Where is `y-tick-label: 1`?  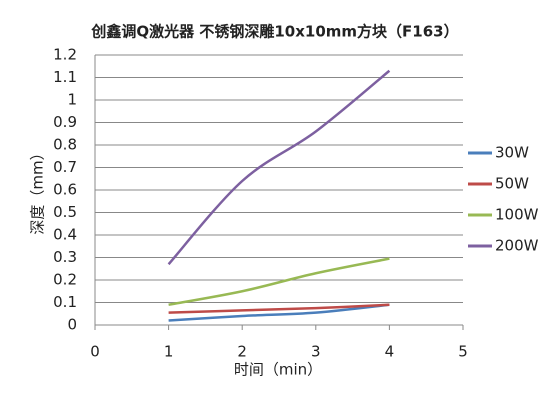 y-tick-label: 1 is located at coordinates (72, 100).